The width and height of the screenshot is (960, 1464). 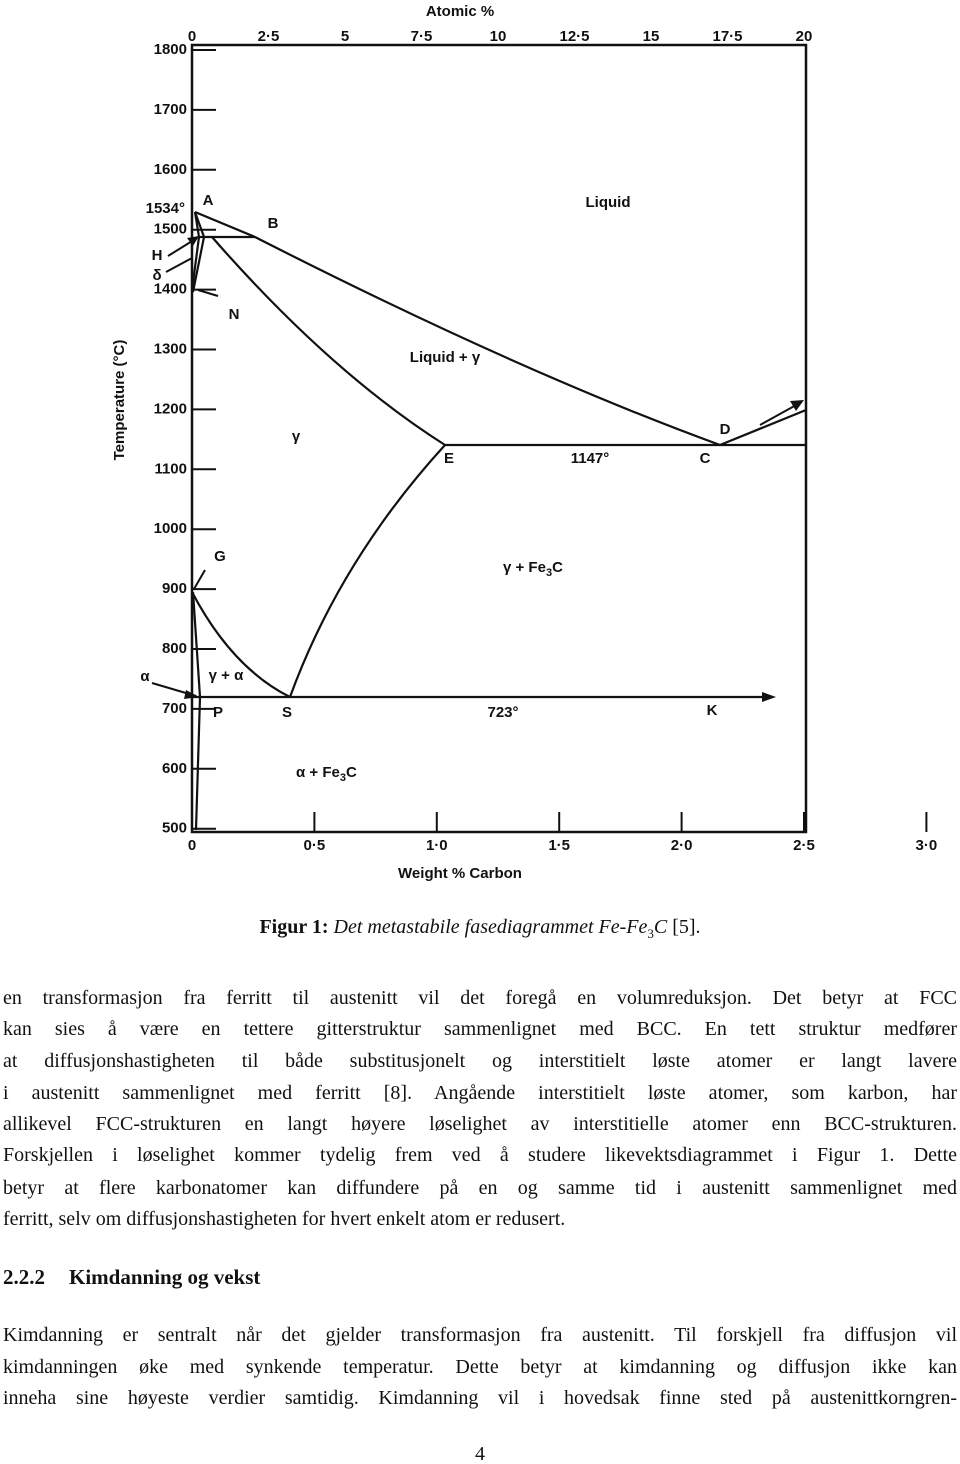 I want to click on region-label: α, so click(x=145, y=676).